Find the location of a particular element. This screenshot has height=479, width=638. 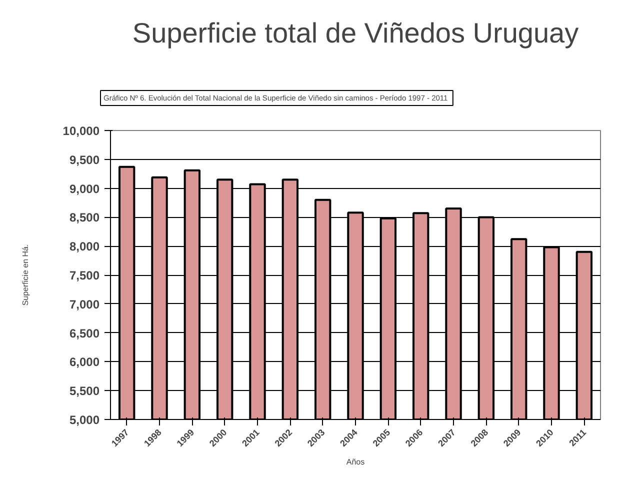

y-tick-label: 8,000 is located at coordinates (84, 247).